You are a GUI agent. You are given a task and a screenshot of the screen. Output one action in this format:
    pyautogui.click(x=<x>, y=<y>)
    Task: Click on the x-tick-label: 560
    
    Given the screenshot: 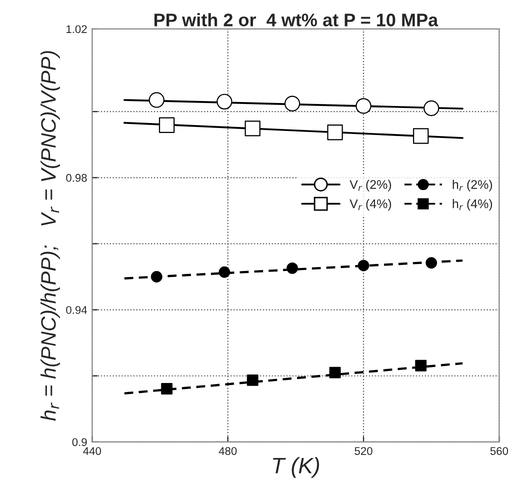 What is the action you would take?
    pyautogui.click(x=499, y=451)
    